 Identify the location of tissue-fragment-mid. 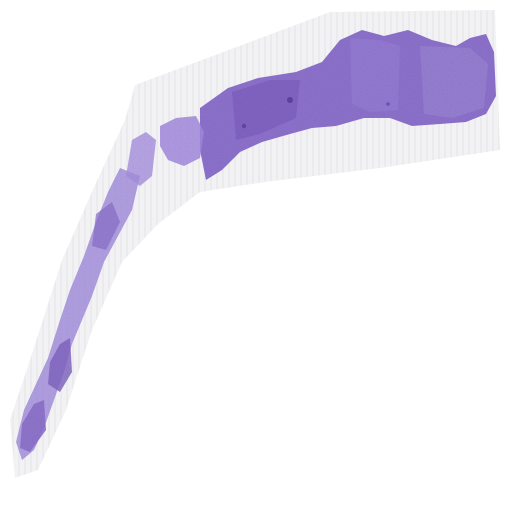
(182, 141).